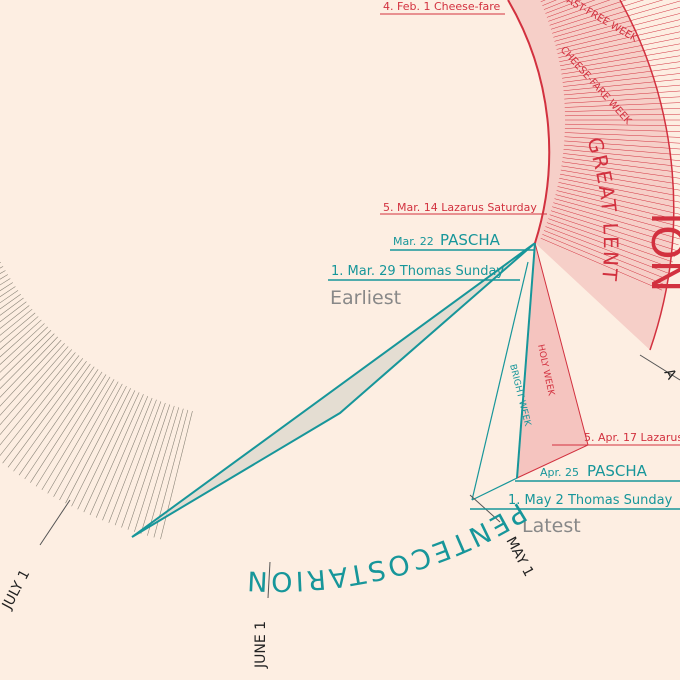 This screenshot has height=680, width=680. I want to click on event-label: 1. Mar. 29 Thomas Sunday, so click(417, 271).